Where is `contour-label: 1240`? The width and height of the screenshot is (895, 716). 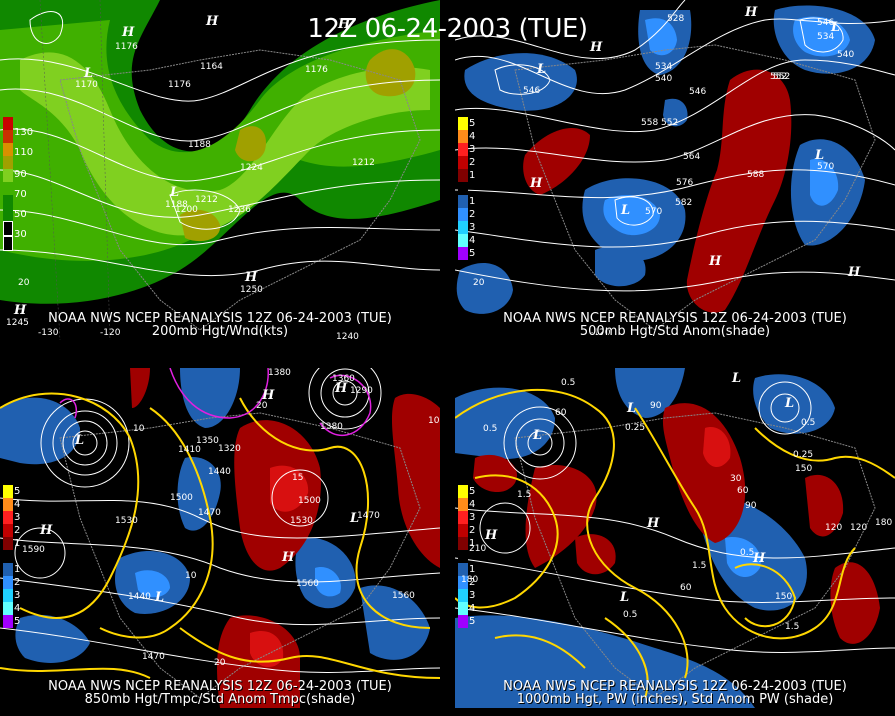
contour-label: 1240 is located at coordinates (347, 336).